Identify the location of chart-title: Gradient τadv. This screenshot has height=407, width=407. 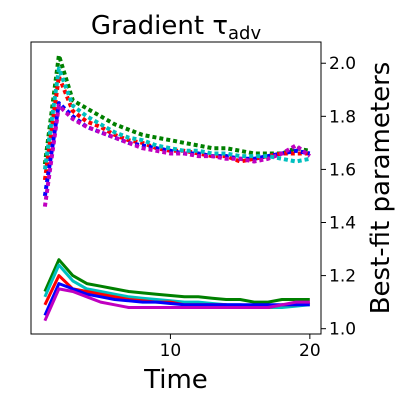
(176, 27).